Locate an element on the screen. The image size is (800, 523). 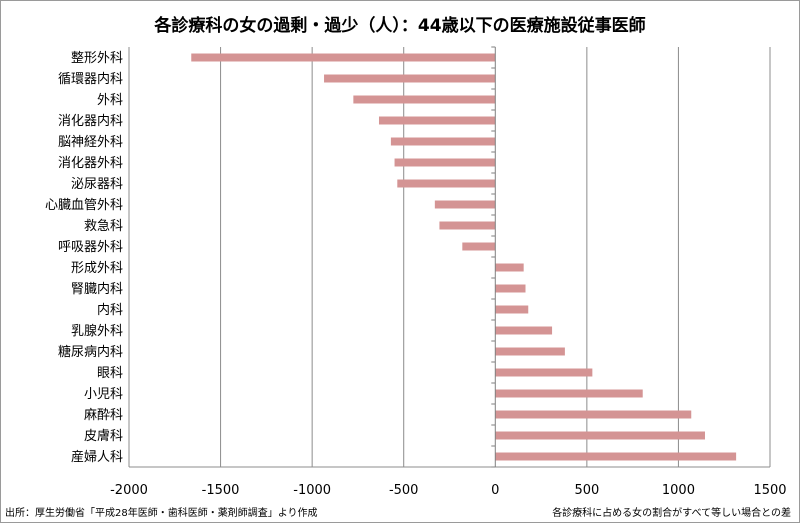
category-label-16: 小児科 is located at coordinates (103, 394).